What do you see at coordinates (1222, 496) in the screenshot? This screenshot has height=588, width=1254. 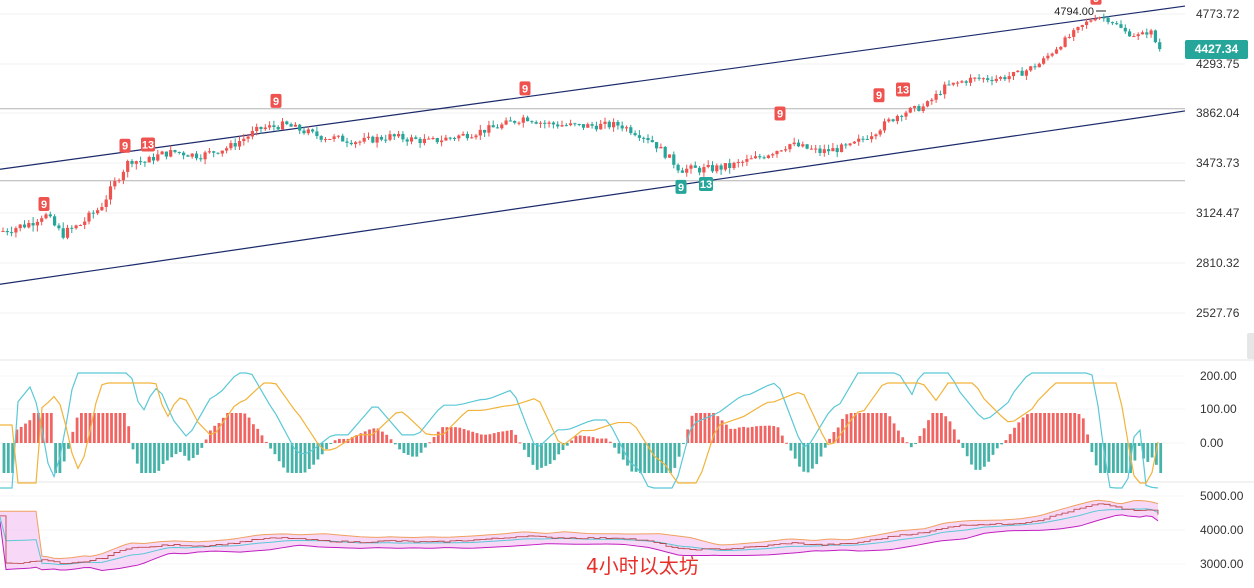 I see `bottom-axis-tick: 5000.00` at bounding box center [1222, 496].